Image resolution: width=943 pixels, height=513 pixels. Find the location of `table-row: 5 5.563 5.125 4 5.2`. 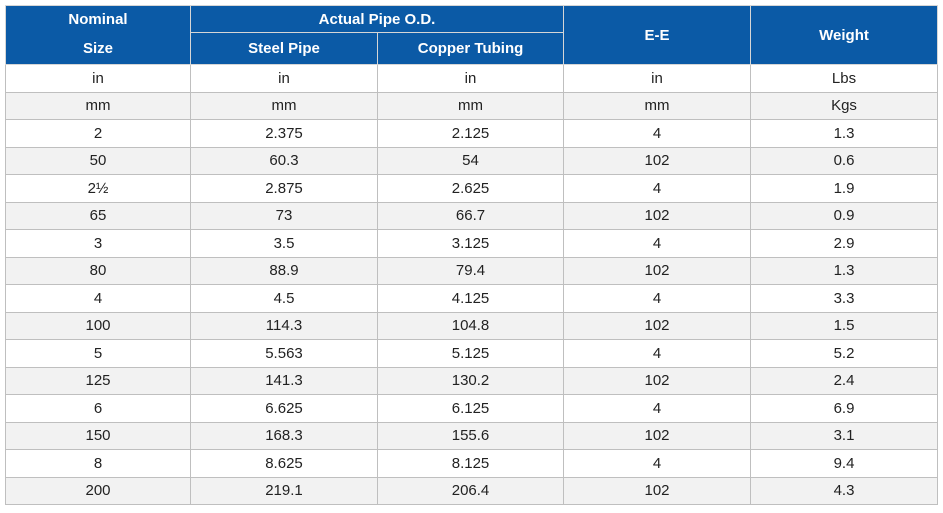

table-row: 5 5.563 5.125 4 5.2 is located at coordinates (472, 353).